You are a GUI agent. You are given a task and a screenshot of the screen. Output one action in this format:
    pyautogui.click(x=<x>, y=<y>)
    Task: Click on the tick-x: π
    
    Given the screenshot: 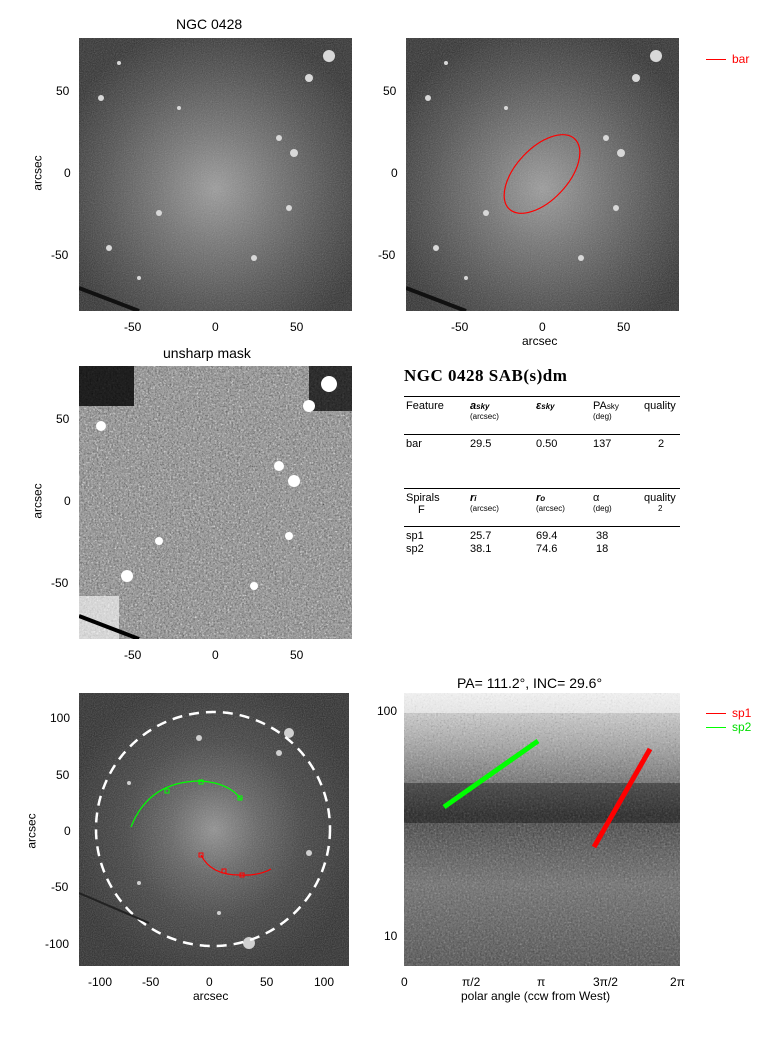 What is the action you would take?
    pyautogui.click(x=541, y=982)
    